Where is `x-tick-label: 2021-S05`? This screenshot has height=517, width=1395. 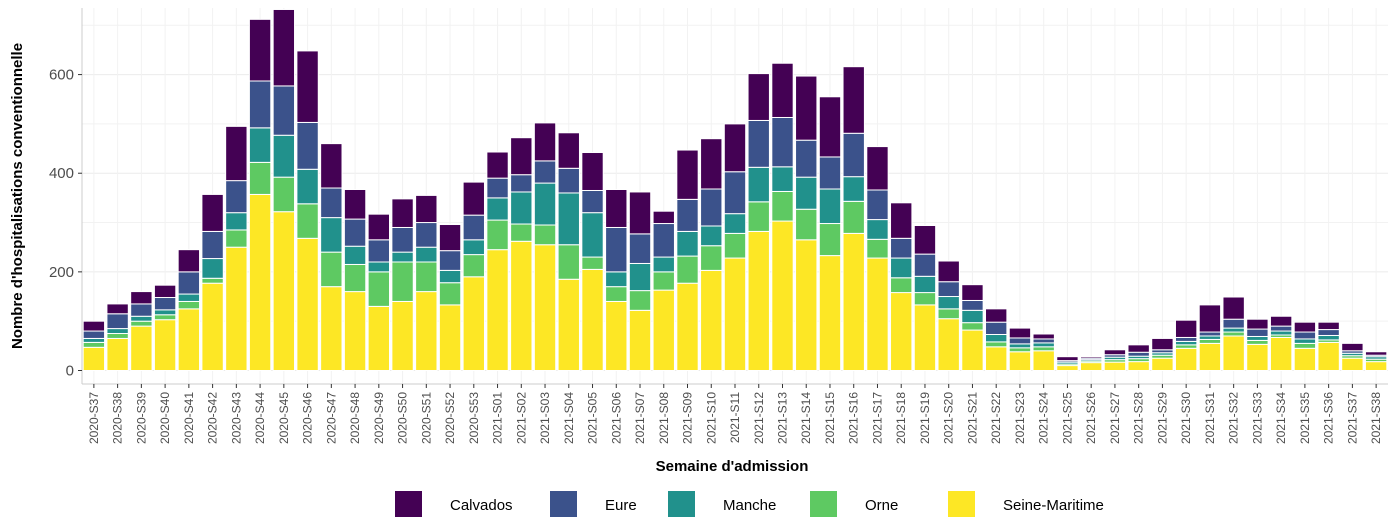
x-tick-label: 2021-S05 is located at coordinates (593, 418).